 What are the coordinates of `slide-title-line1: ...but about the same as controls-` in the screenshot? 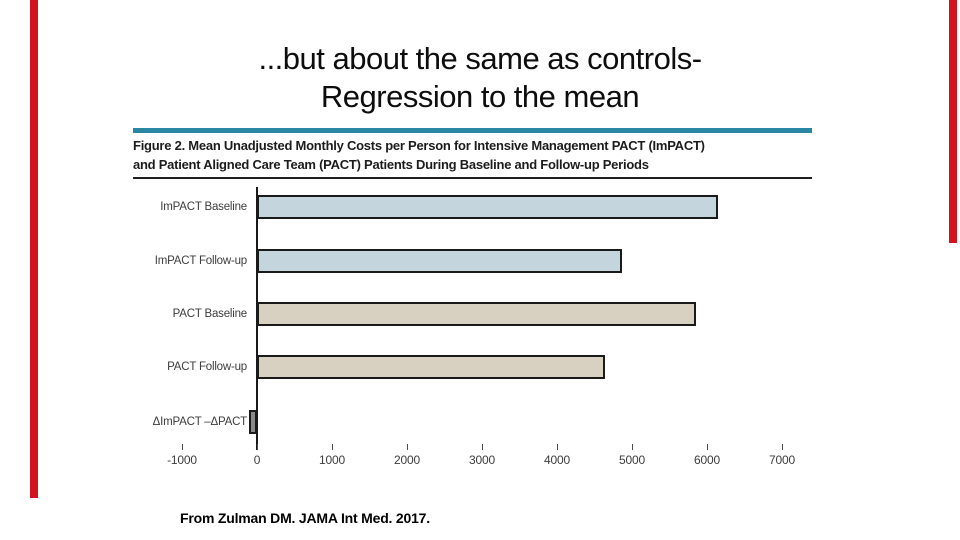 It's located at (480, 58).